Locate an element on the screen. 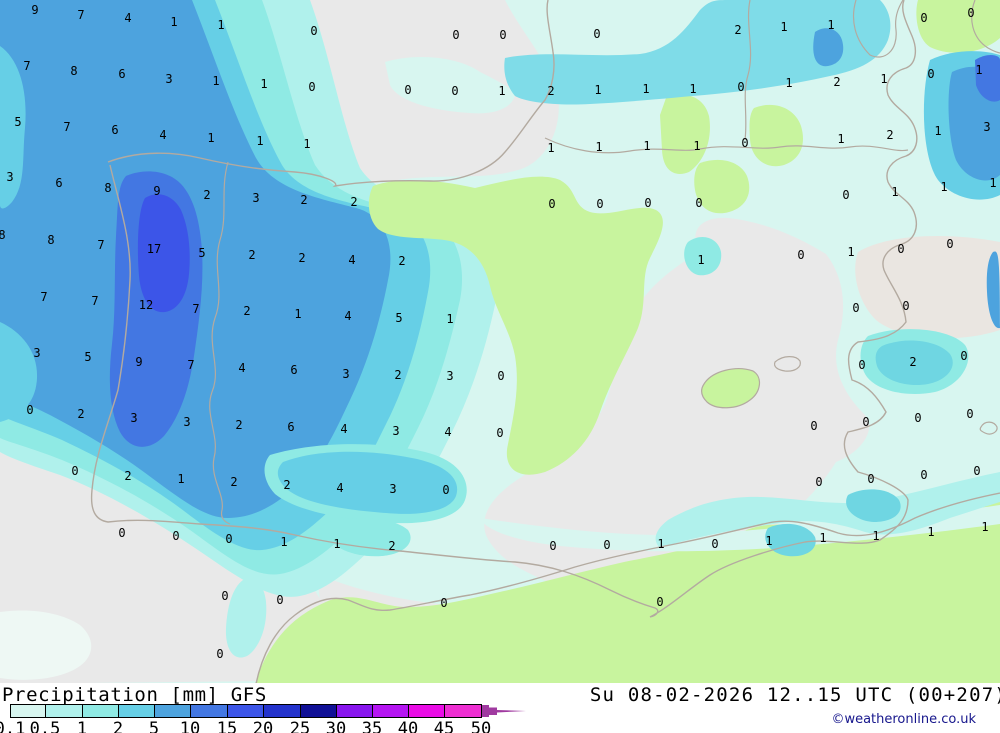  border-france-squiggles is located at coordinates (872, 70).